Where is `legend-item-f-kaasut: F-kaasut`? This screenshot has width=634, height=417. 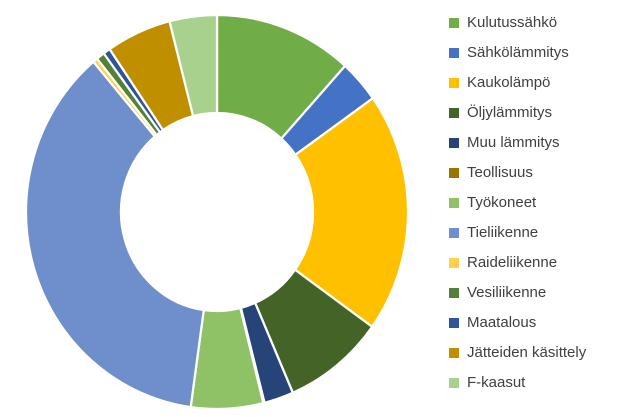
legend-item-f-kaasut: F-kaasut is located at coordinates (517, 382).